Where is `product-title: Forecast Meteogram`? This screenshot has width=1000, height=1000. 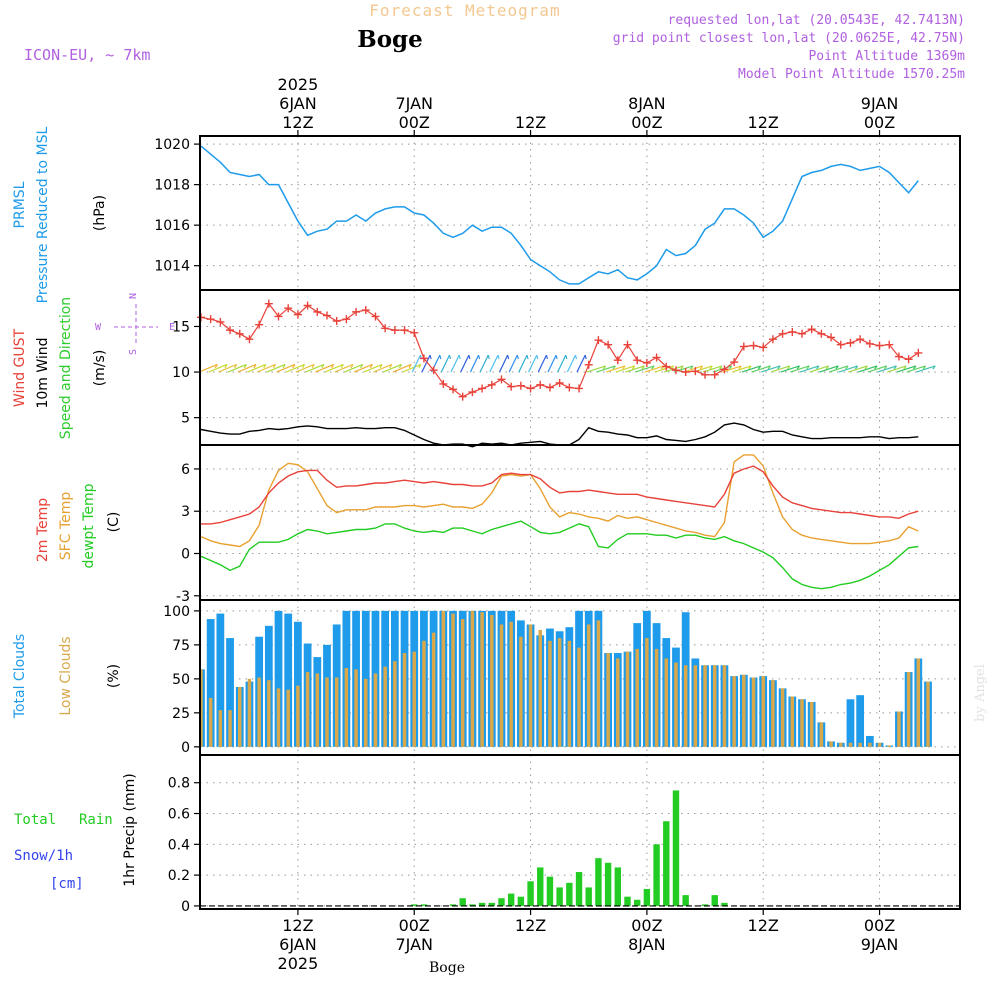 product-title: Forecast Meteogram is located at coordinates (464, 10).